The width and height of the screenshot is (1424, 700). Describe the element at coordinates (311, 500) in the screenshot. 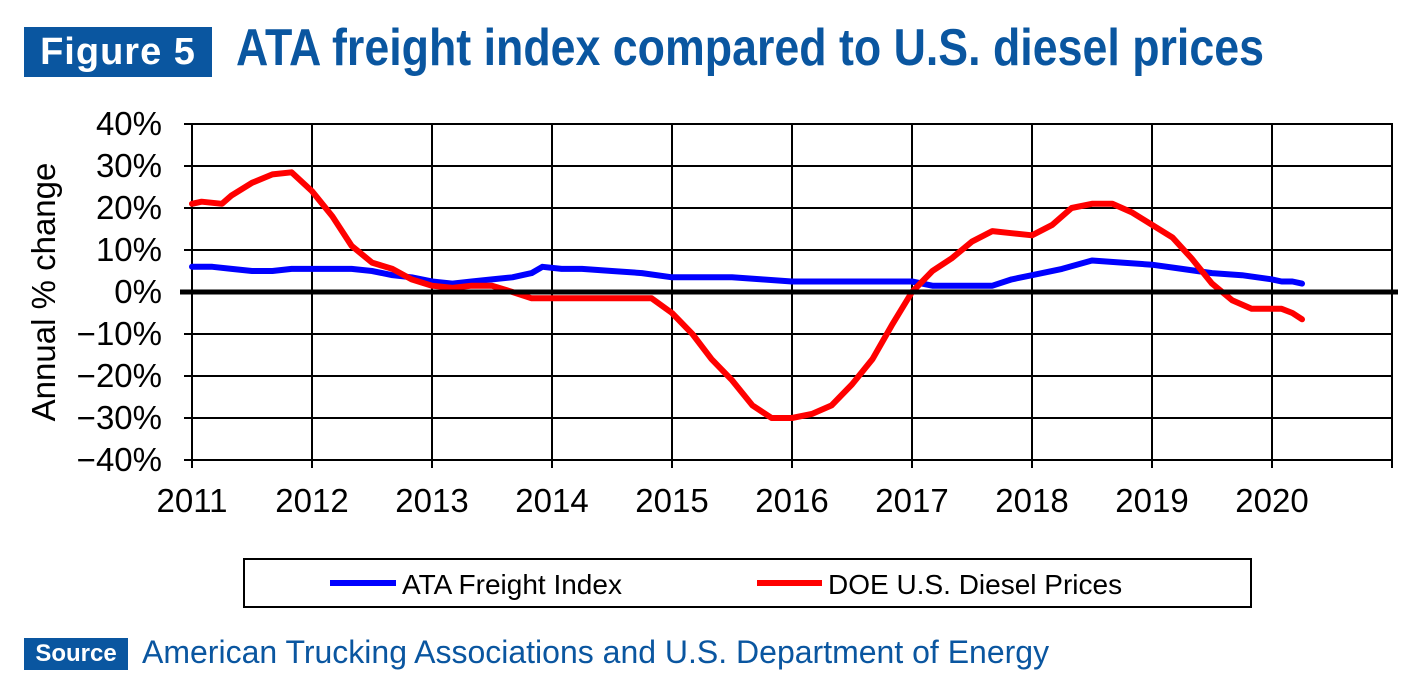

I see `x-tick-label: 2012` at that location.